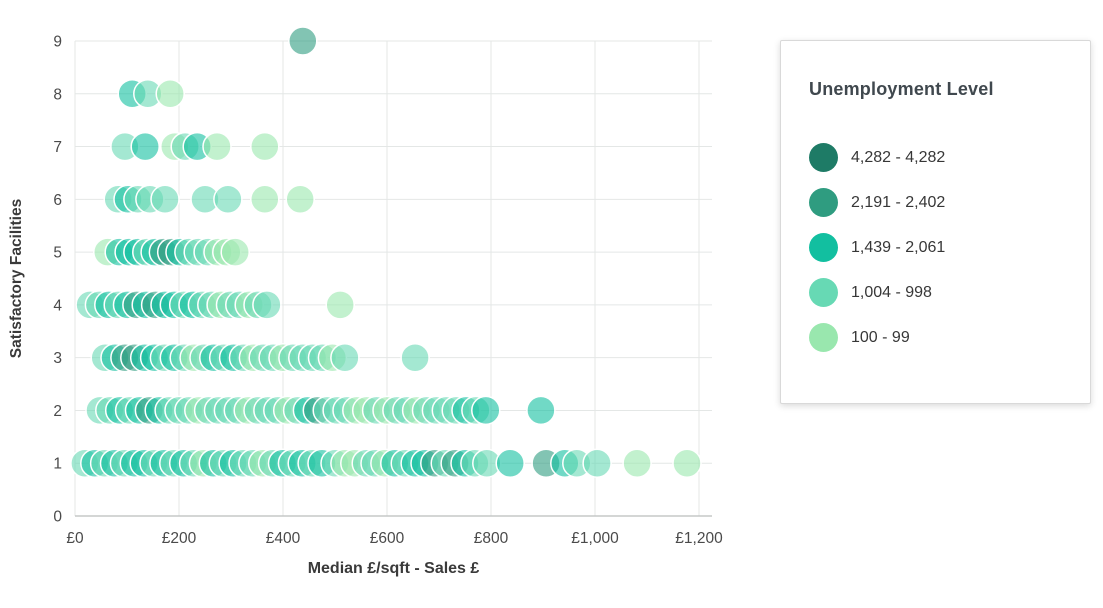  Describe the element at coordinates (57, 200) in the screenshot. I see `y-tick-label: 6` at that location.